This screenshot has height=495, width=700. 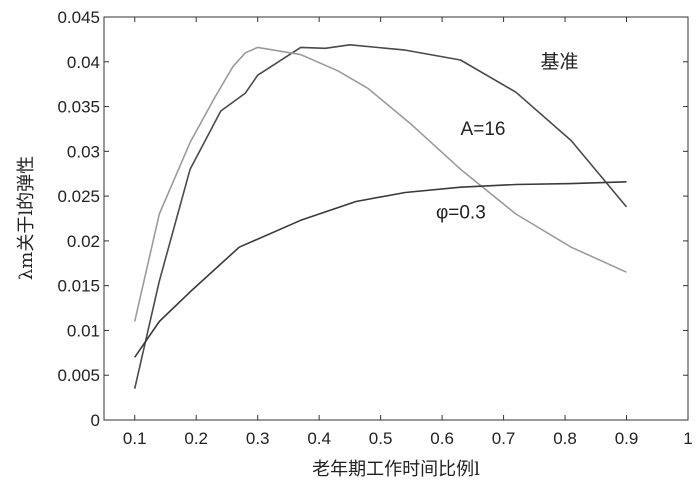 What do you see at coordinates (83, 330) in the screenshot?
I see `y-tick-label: 0.01` at bounding box center [83, 330].